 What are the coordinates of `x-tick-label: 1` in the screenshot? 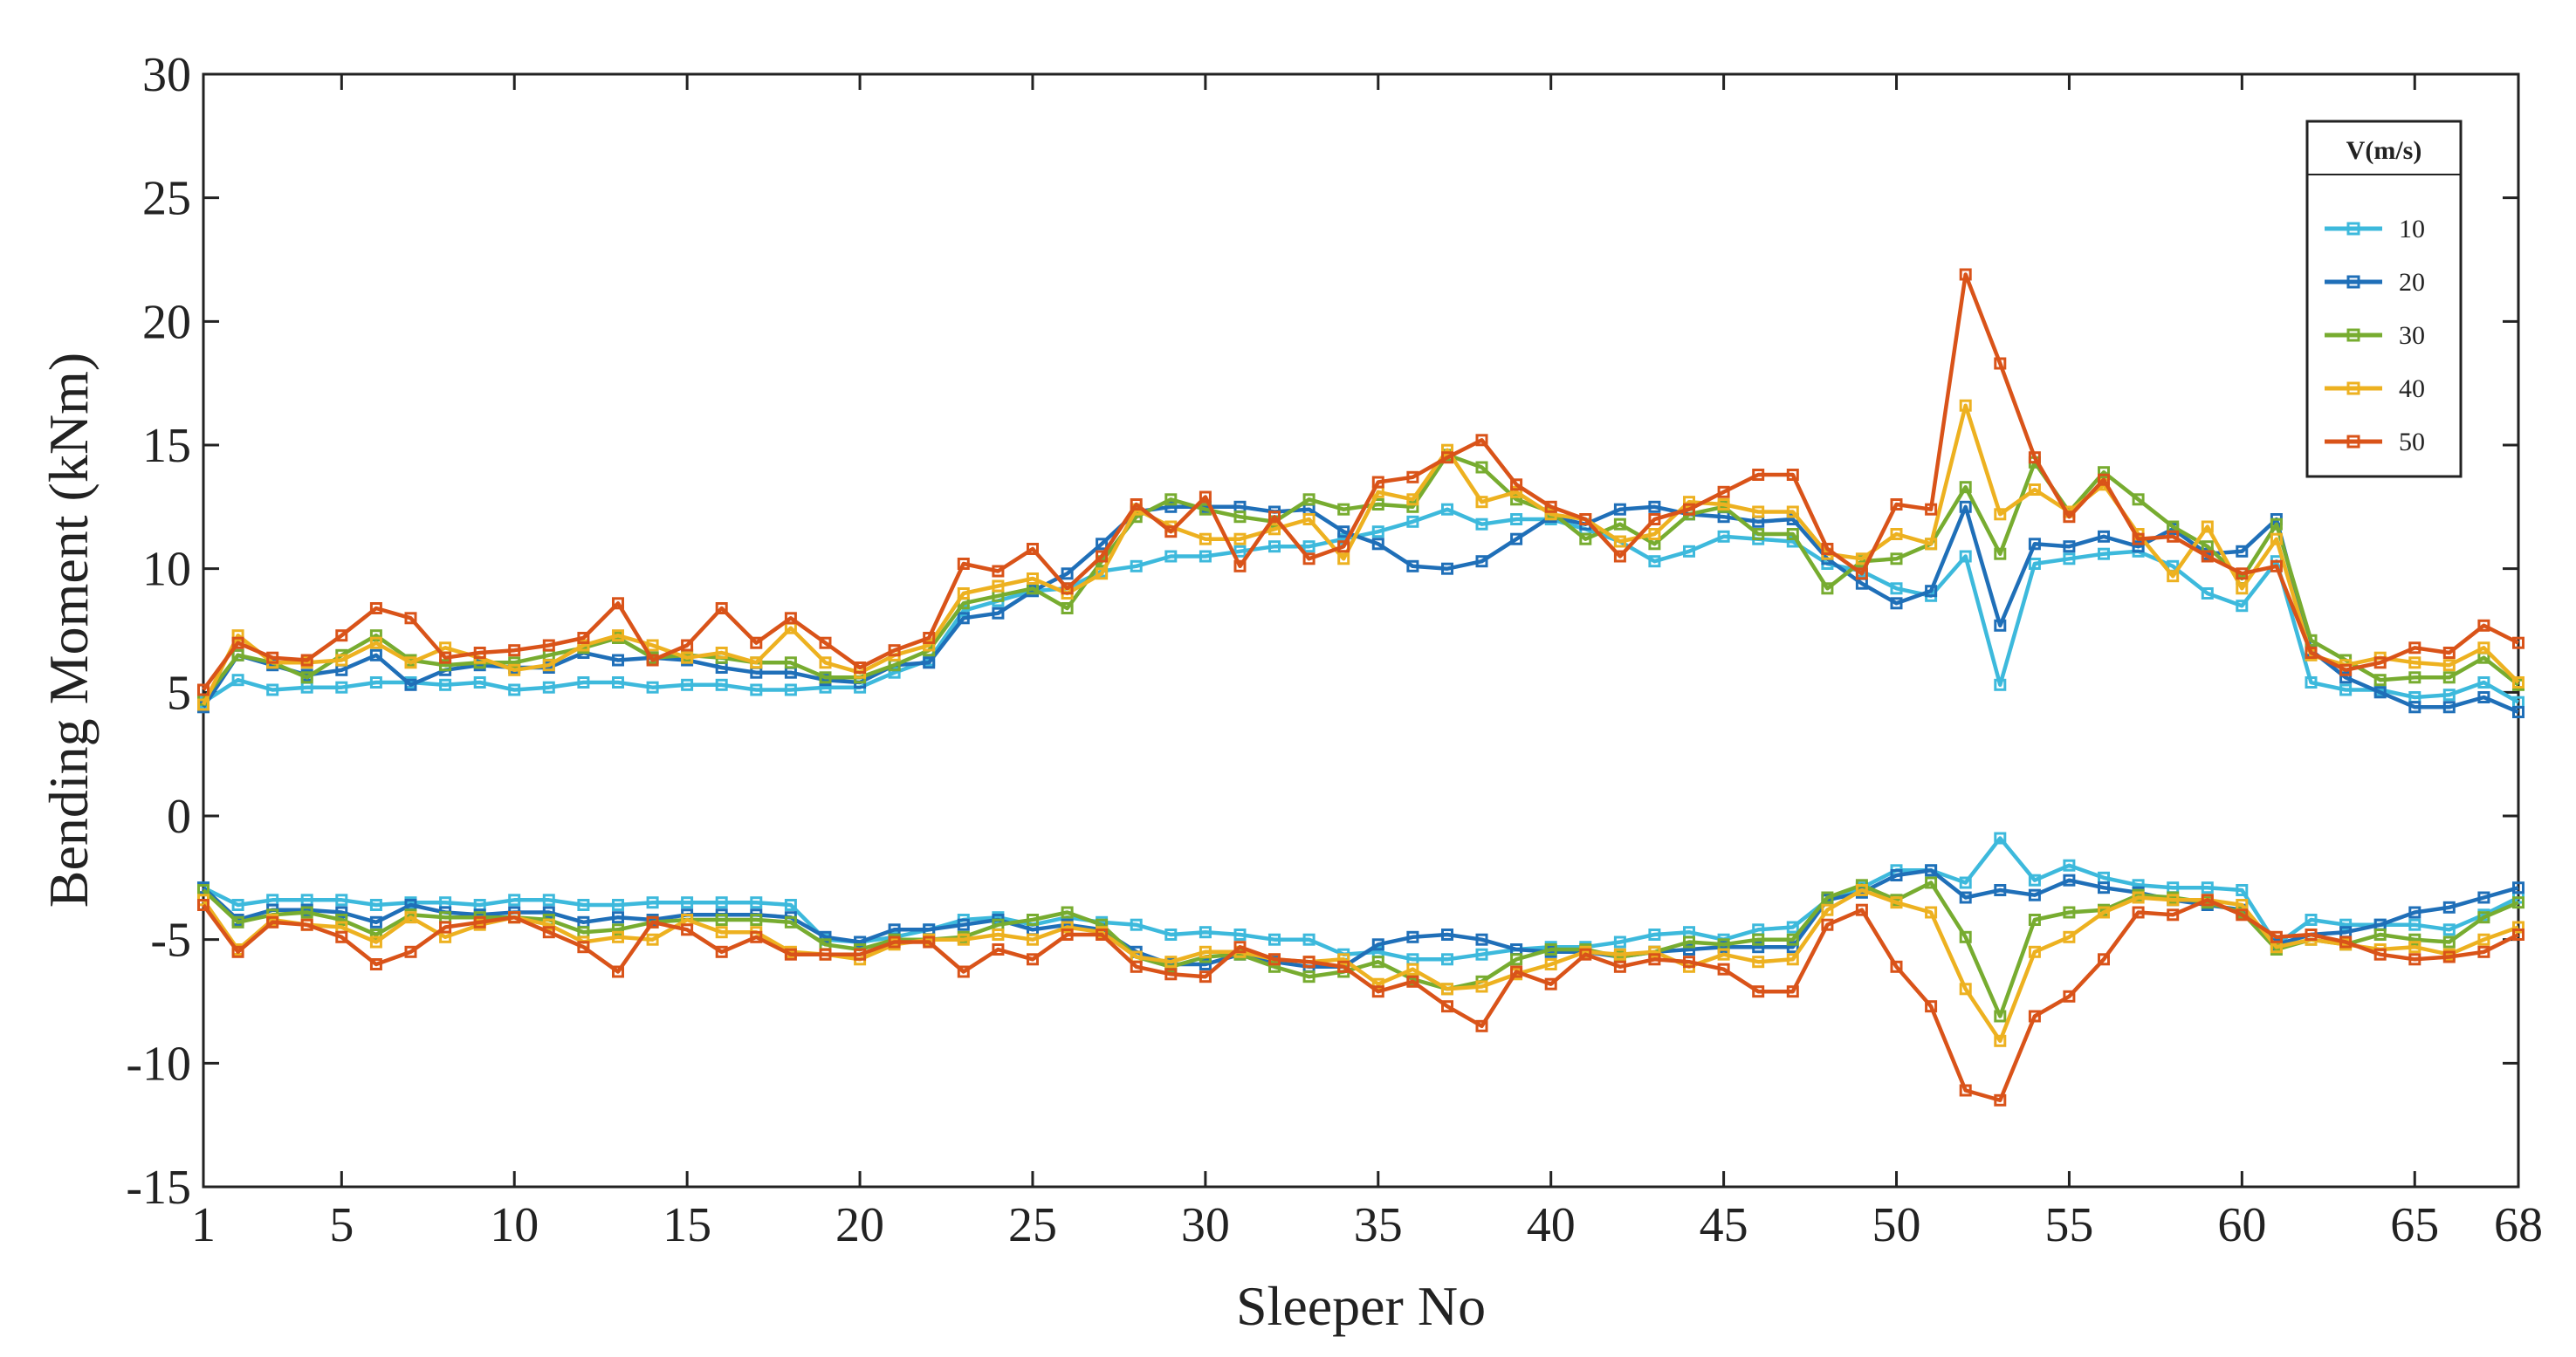 It's located at (204, 1225).